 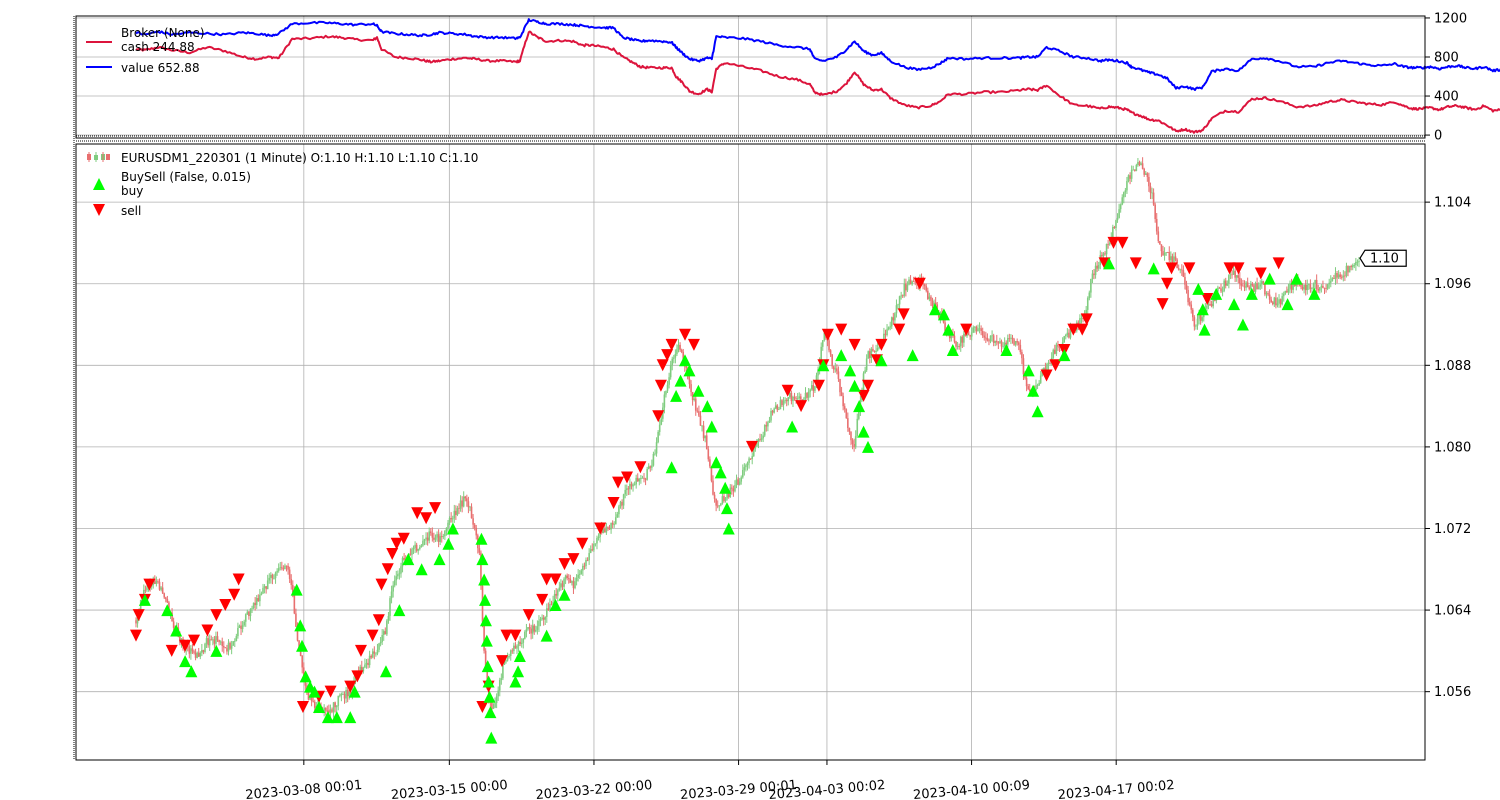 What do you see at coordinates (98, 157) in the screenshot?
I see `legend-candles-icon` at bounding box center [98, 157].